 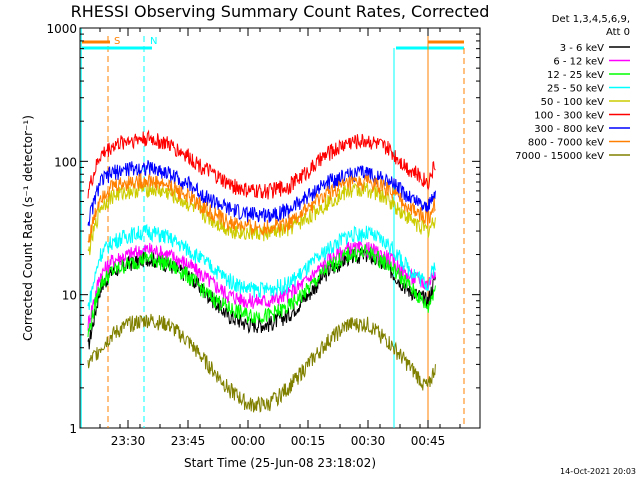 I want to click on y-axis-label: Corrected Count Rate (s⁻¹ detector⁻¹), so click(x=28, y=228).